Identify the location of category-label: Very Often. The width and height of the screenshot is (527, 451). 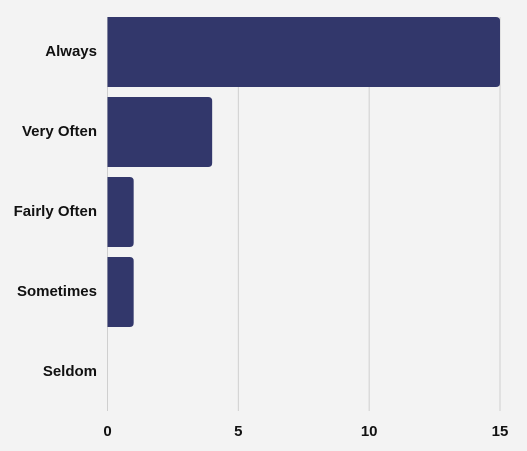
(59, 131).